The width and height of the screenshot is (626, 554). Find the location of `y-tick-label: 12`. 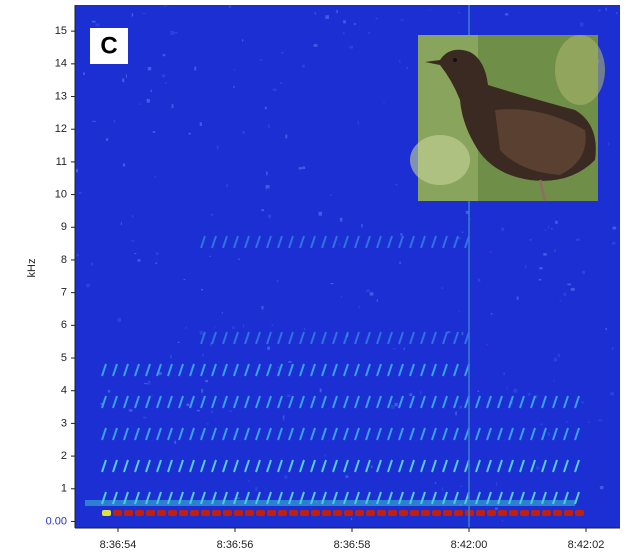

y-tick-label: 12 is located at coordinates (61, 129).